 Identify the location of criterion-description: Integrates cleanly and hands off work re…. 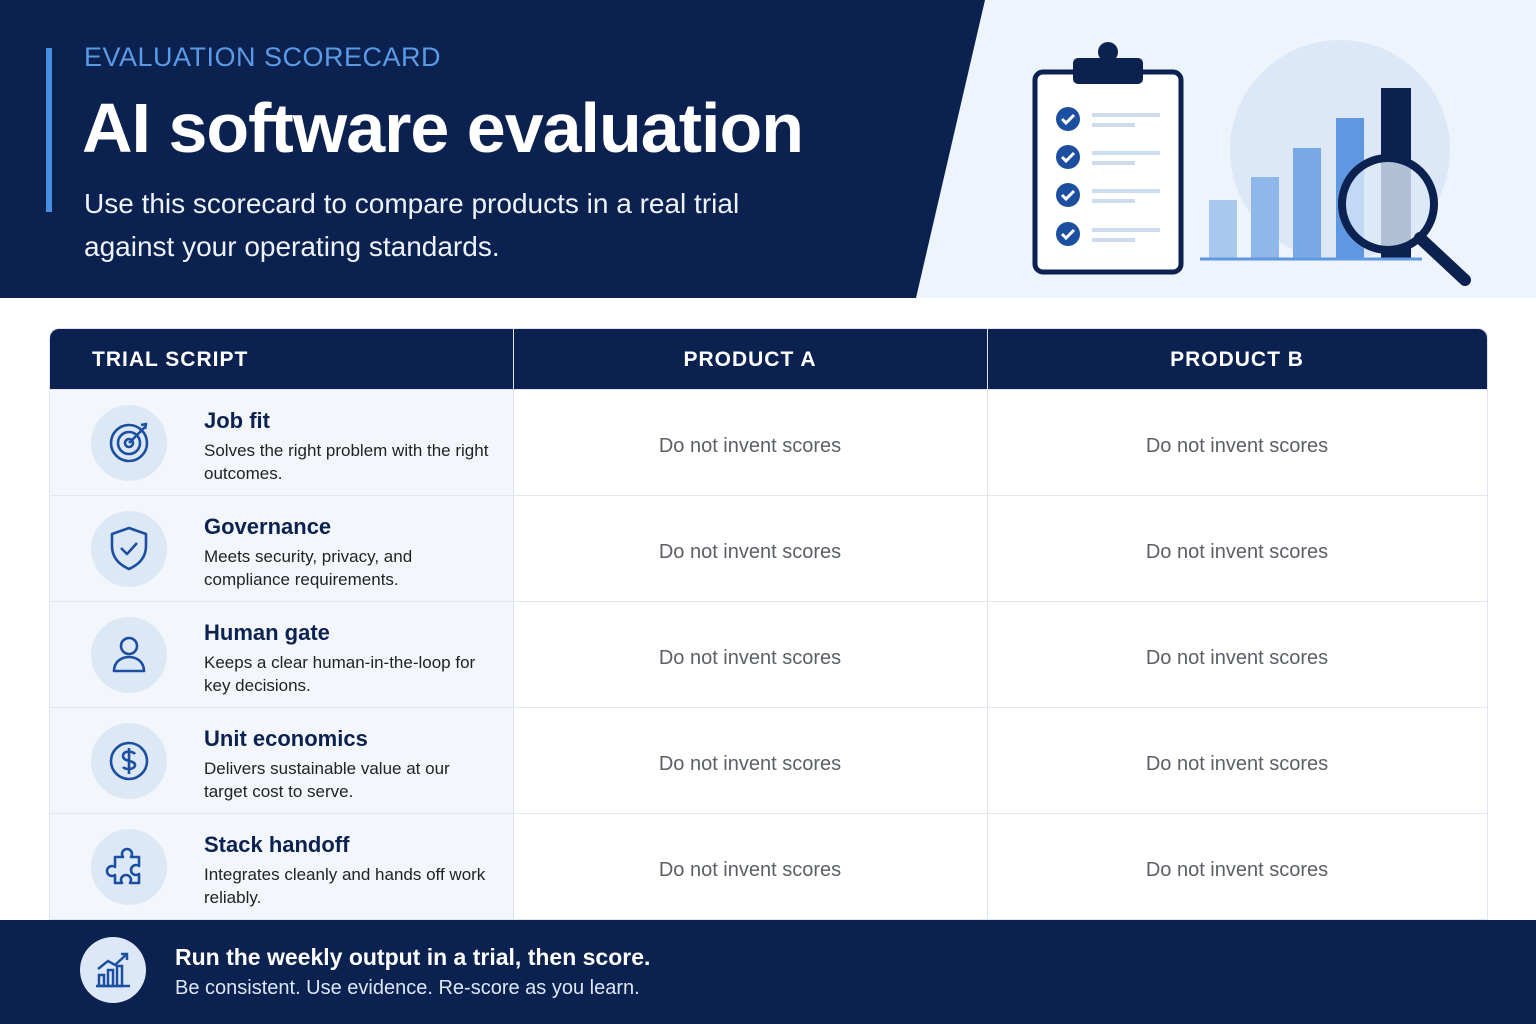
(345, 886).